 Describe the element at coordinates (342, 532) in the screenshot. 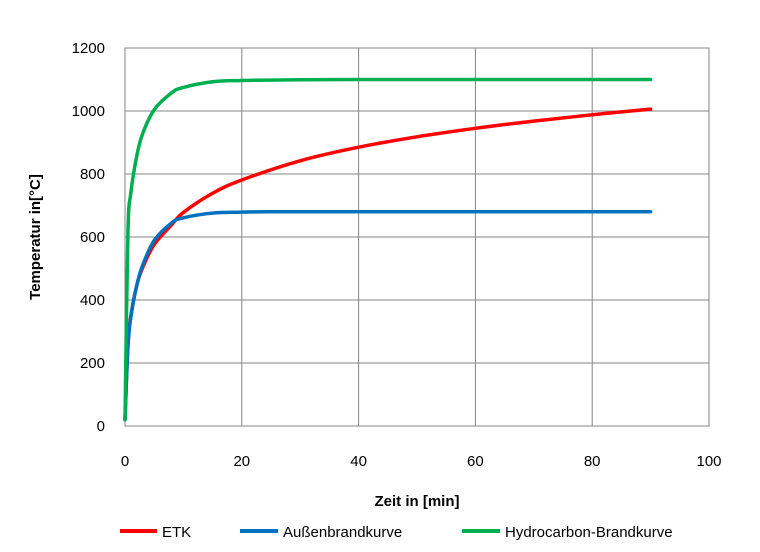

I see `legend-label: Außenbrandkurve` at that location.